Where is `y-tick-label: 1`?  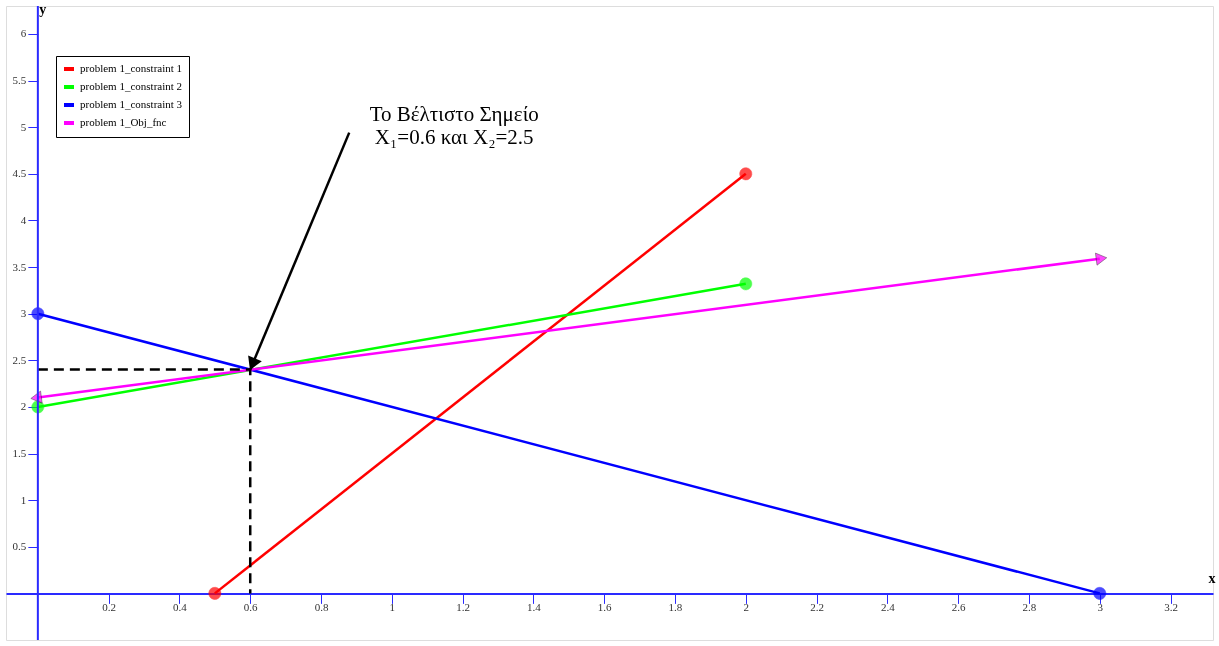
y-tick-label: 1 is located at coordinates (23, 499).